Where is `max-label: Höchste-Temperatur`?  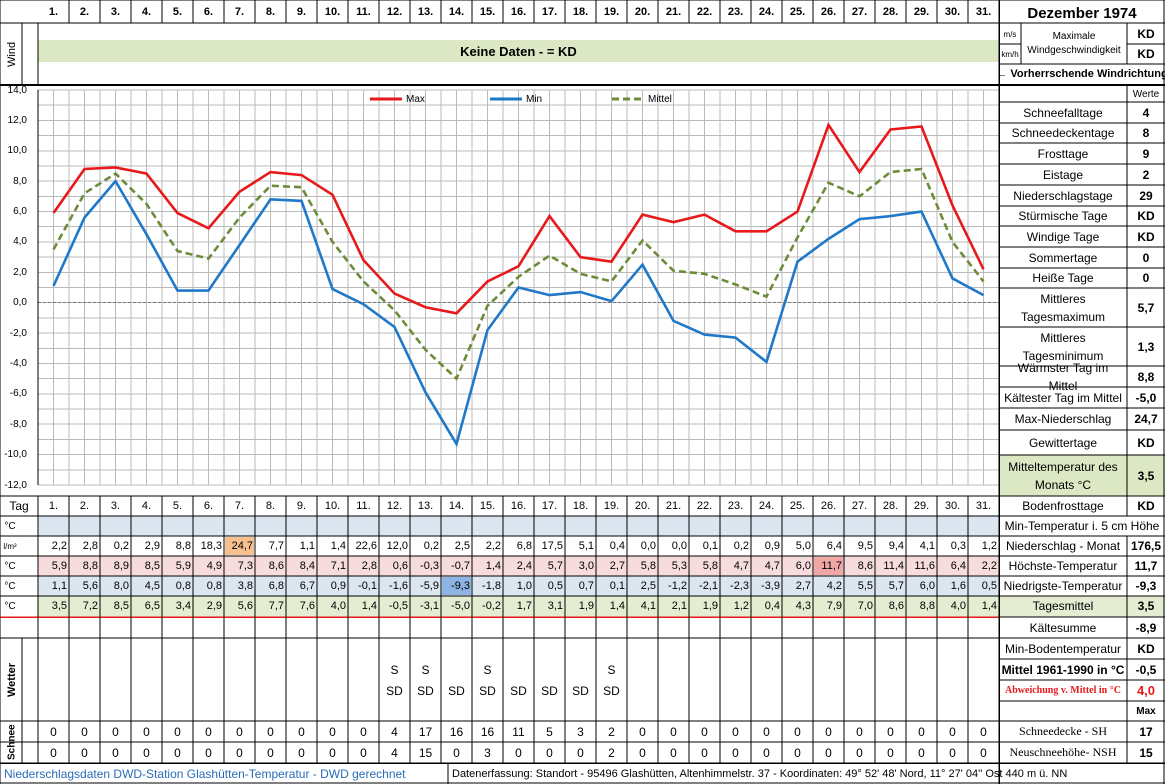 max-label: Höchste-Temperatur is located at coordinates (1063, 566).